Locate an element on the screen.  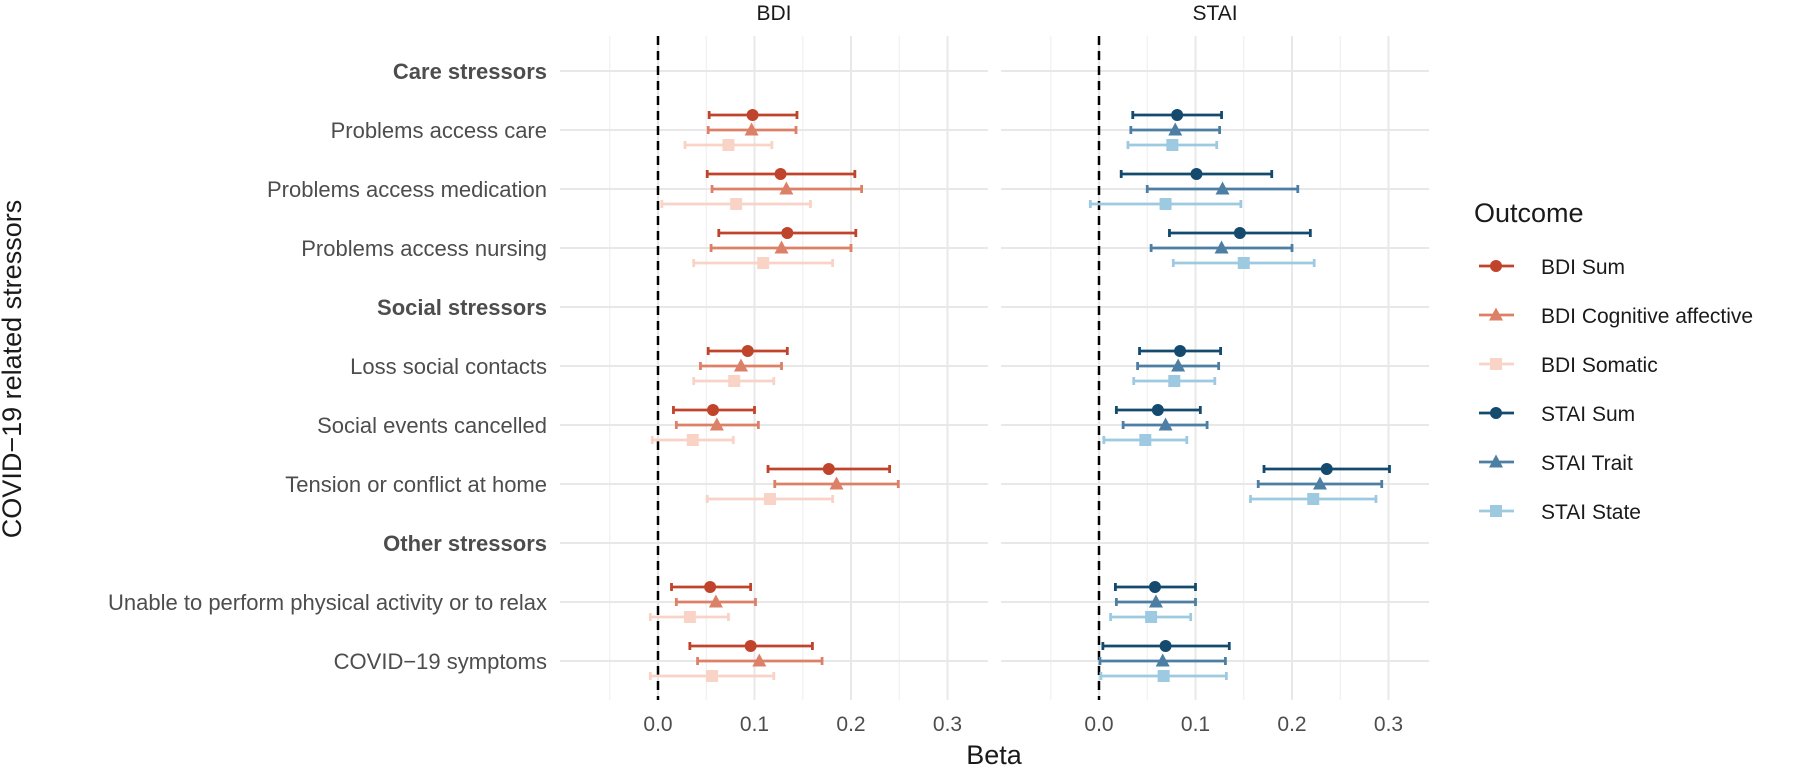
legend-item-bdi-cognitive-affective: BDI Cognitive affective is located at coordinates (1616, 316).